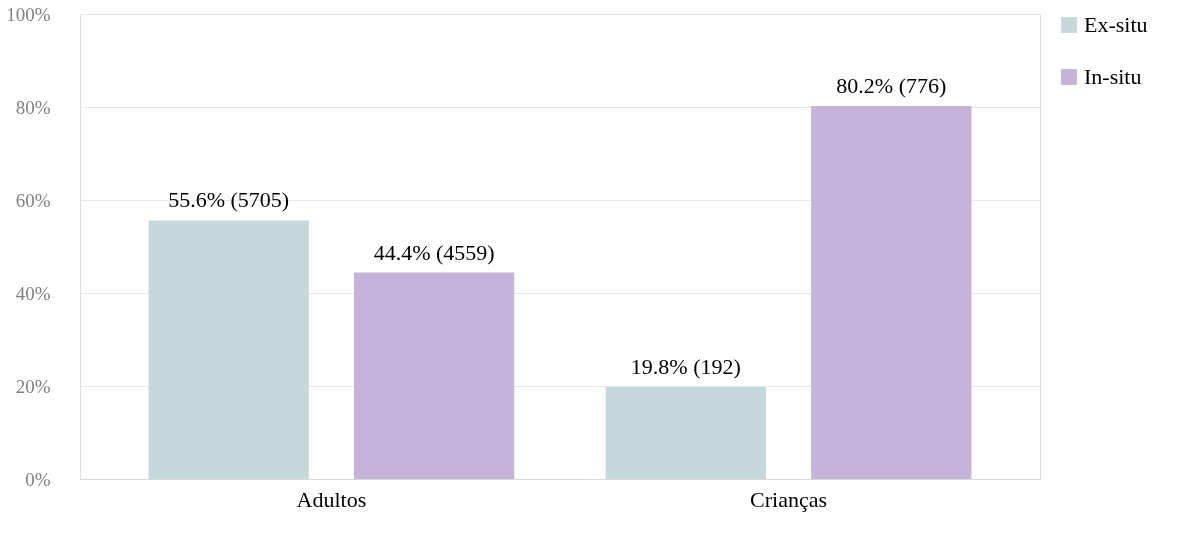  Describe the element at coordinates (33, 107) in the screenshot. I see `y-tick-label: 80%` at that location.